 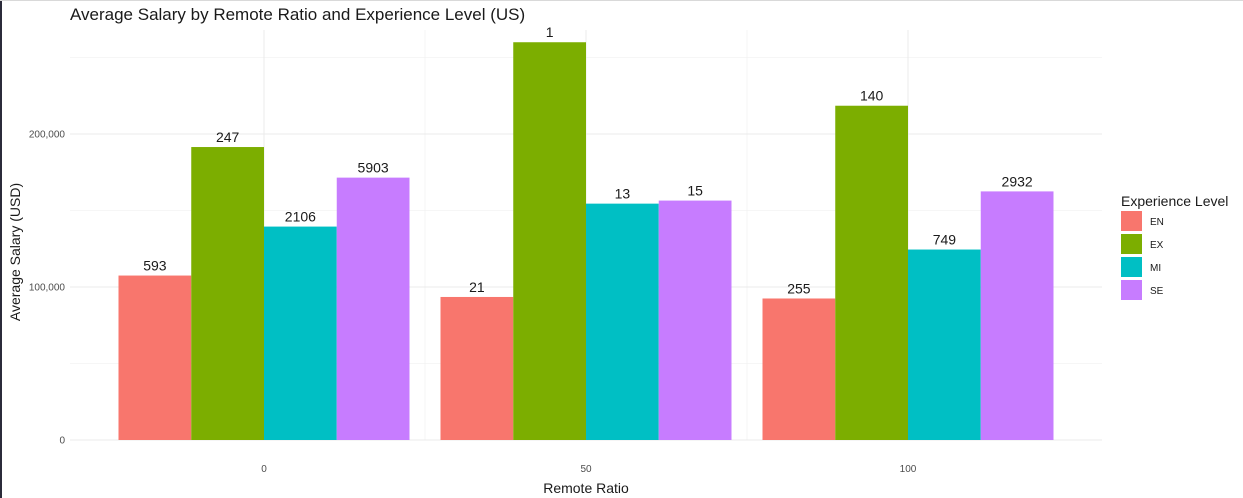 What do you see at coordinates (623, 194) in the screenshot?
I see `bar-label-MI-50: 13` at bounding box center [623, 194].